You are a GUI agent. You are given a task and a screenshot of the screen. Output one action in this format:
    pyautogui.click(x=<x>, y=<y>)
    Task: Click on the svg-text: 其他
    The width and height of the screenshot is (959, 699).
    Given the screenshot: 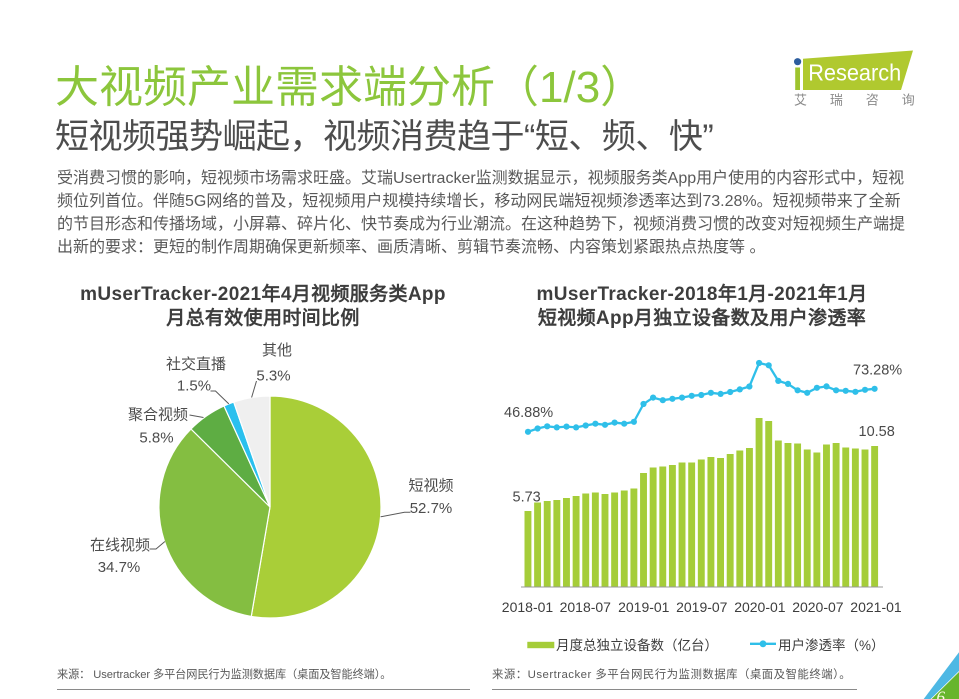 What is the action you would take?
    pyautogui.click(x=277, y=350)
    